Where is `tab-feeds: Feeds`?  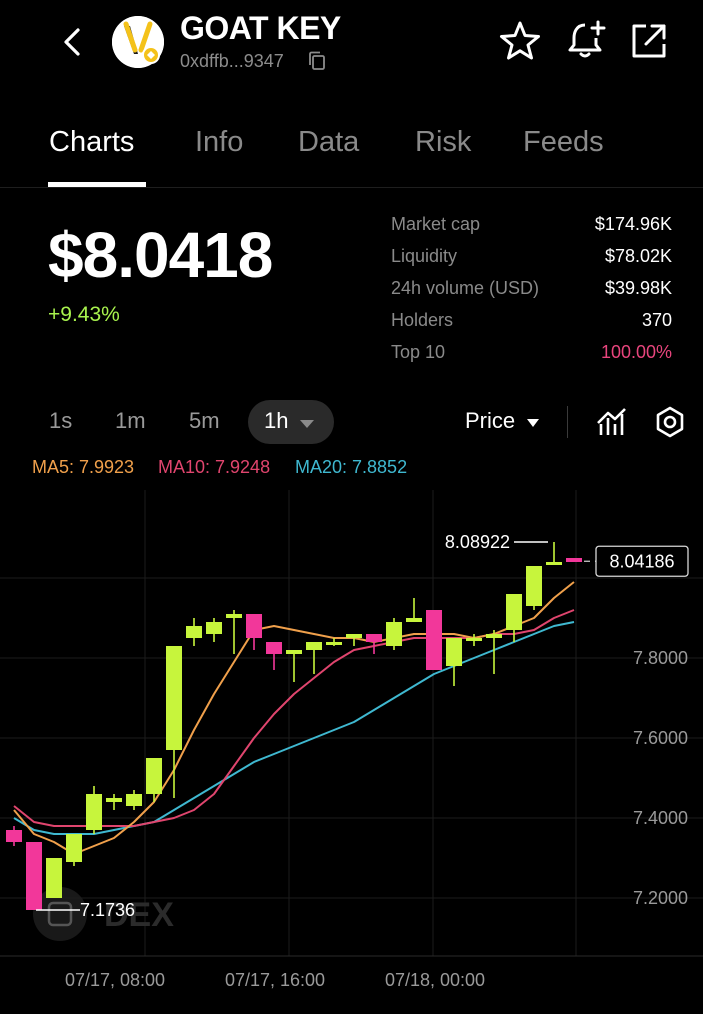 tab-feeds: Feeds is located at coordinates (563, 142).